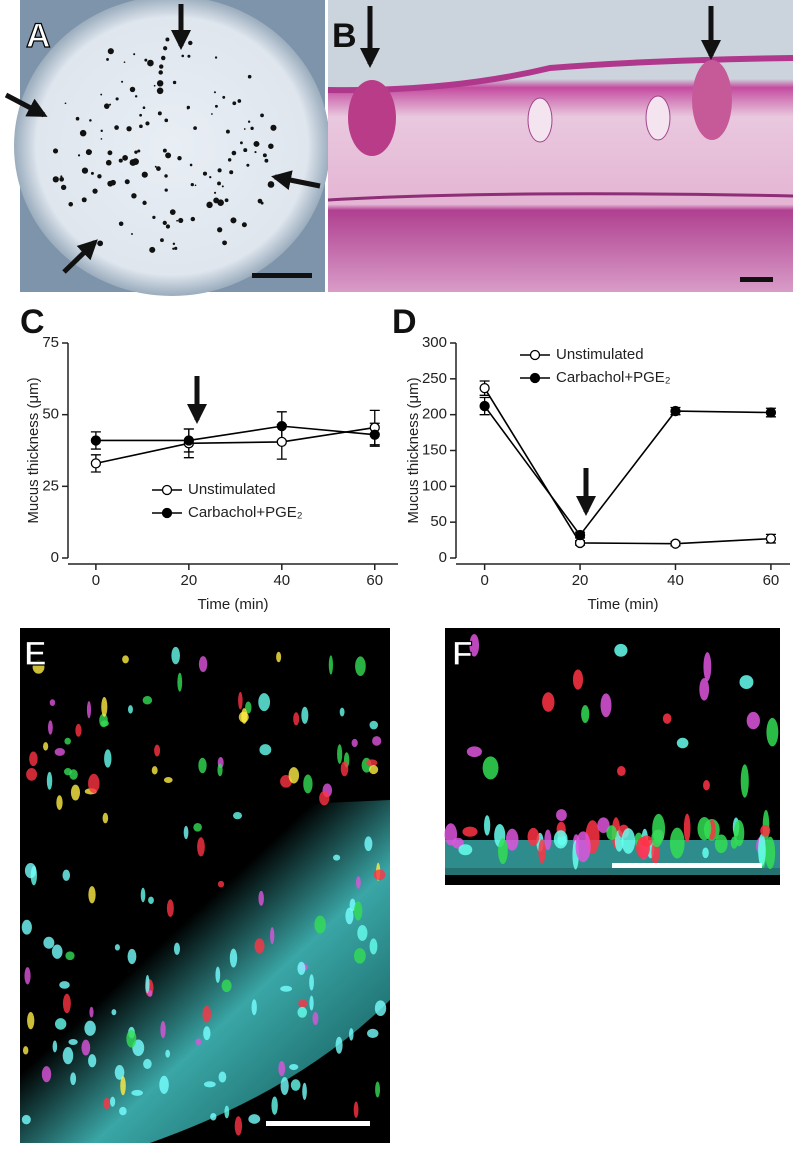 This screenshot has width=793, height=1150. What do you see at coordinates (627, 471) in the screenshot?
I see `series-line` at bounding box center [627, 471].